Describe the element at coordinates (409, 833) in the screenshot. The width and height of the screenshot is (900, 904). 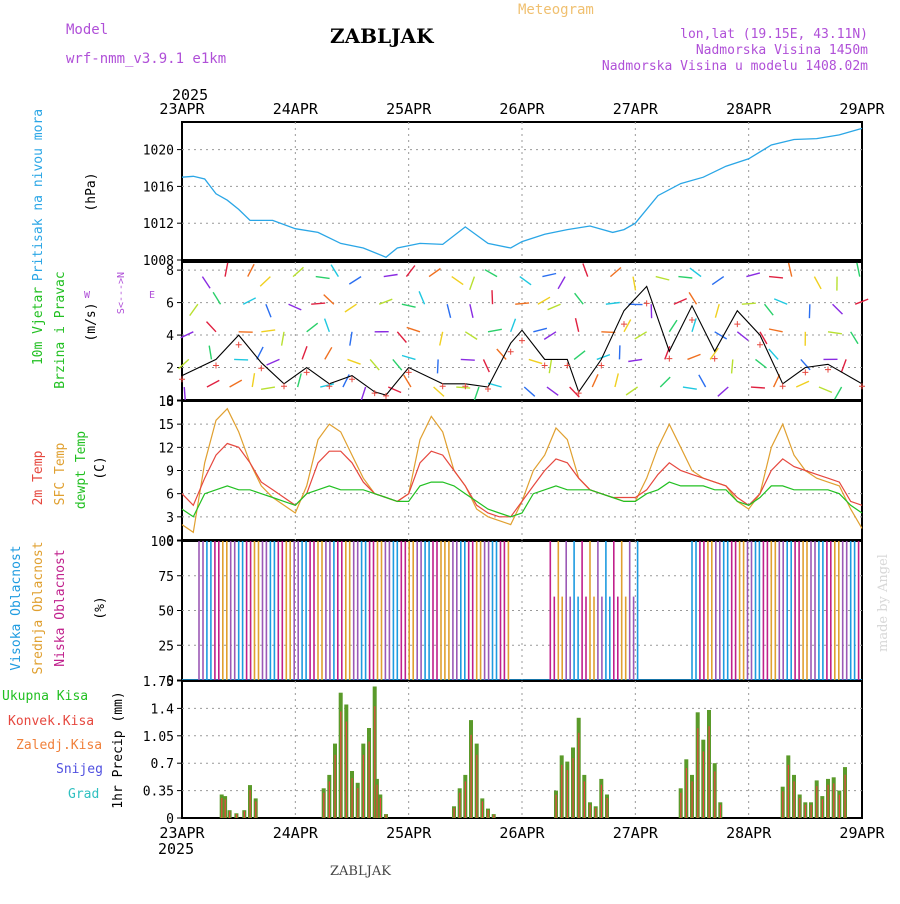
I see `x-tick-bottom-label: 25APR` at that location.